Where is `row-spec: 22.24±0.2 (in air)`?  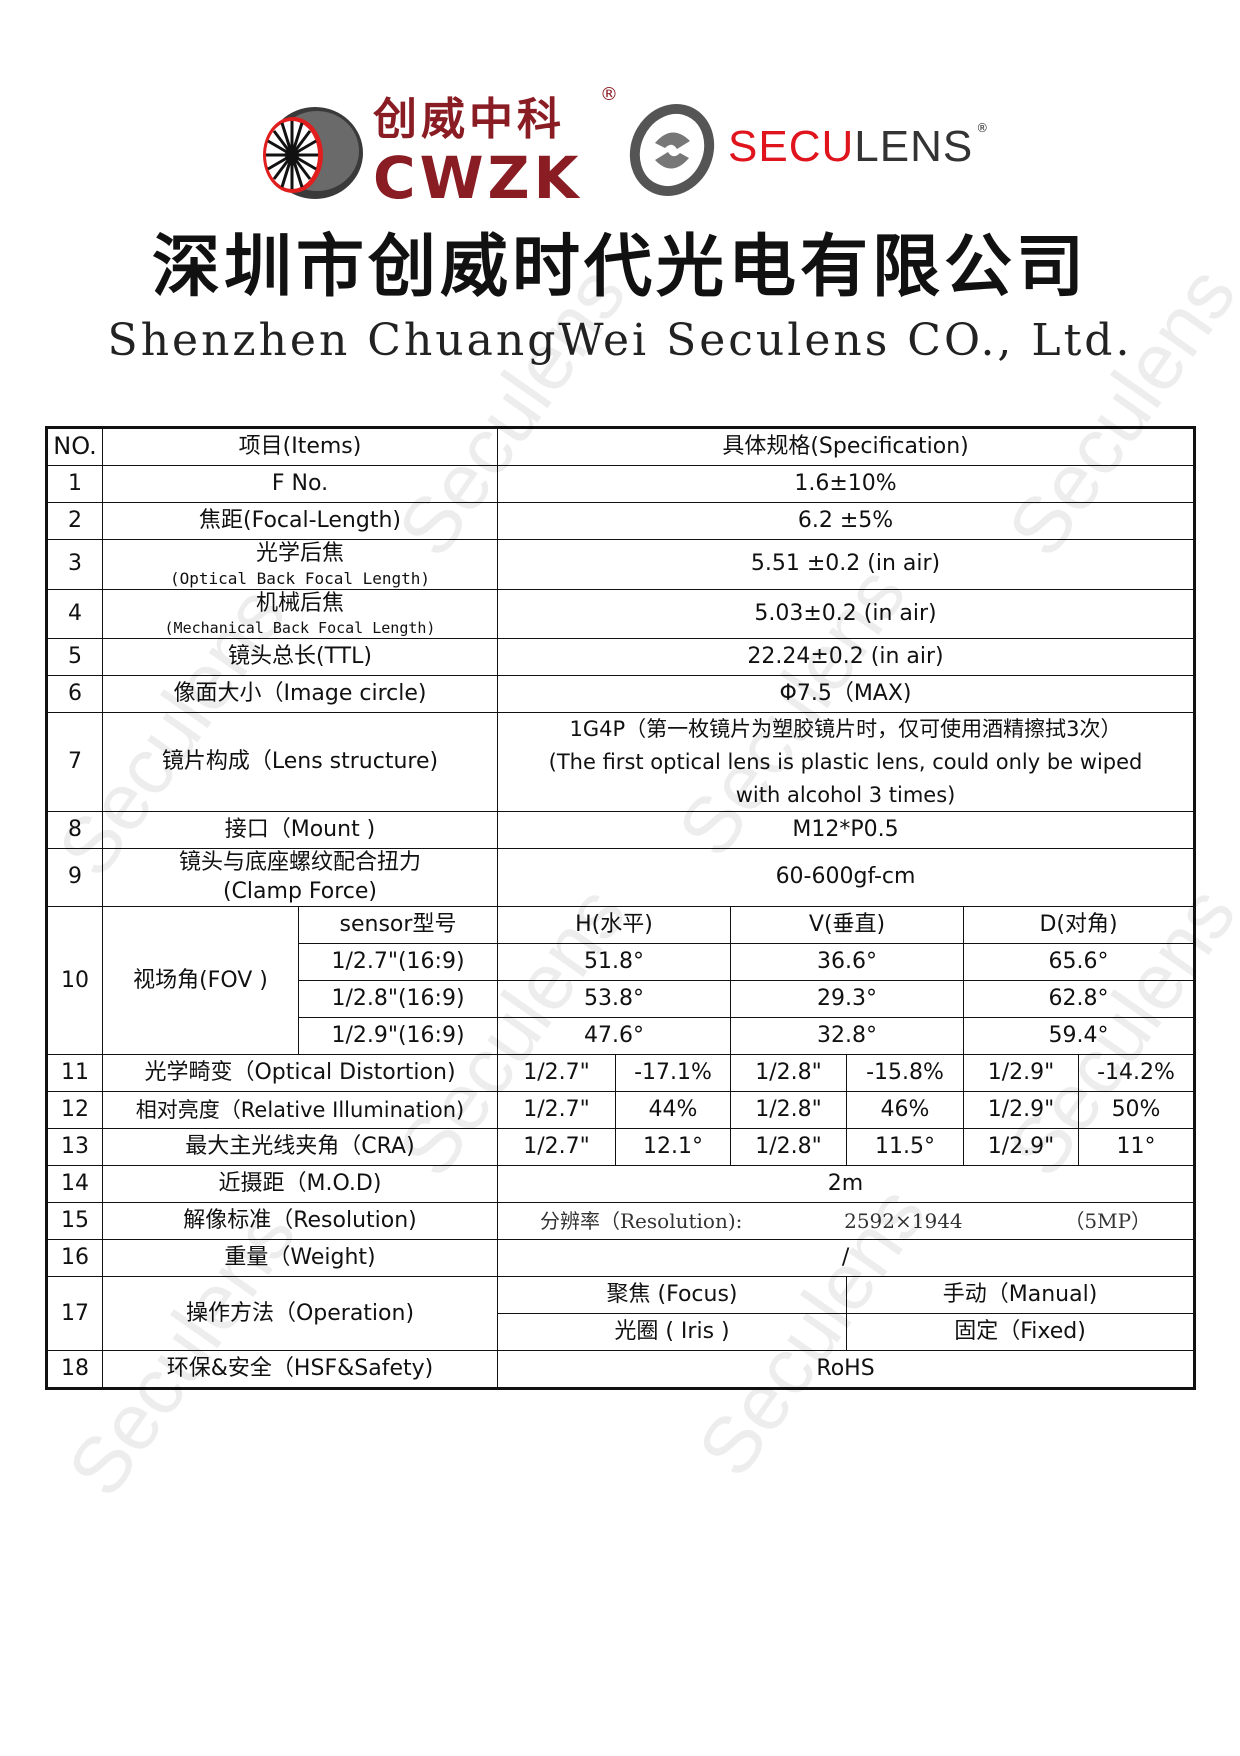
row-spec: 22.24±0.2 (in air) is located at coordinates (846, 657).